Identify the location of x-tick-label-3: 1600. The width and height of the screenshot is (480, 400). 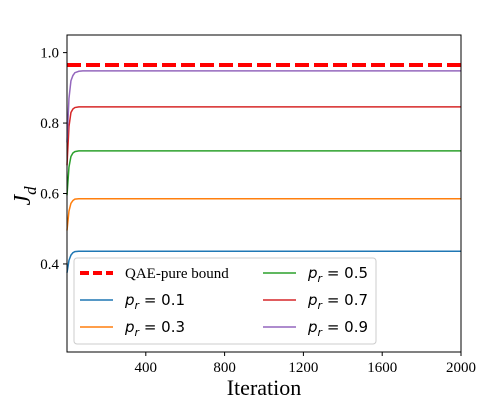
(382, 368).